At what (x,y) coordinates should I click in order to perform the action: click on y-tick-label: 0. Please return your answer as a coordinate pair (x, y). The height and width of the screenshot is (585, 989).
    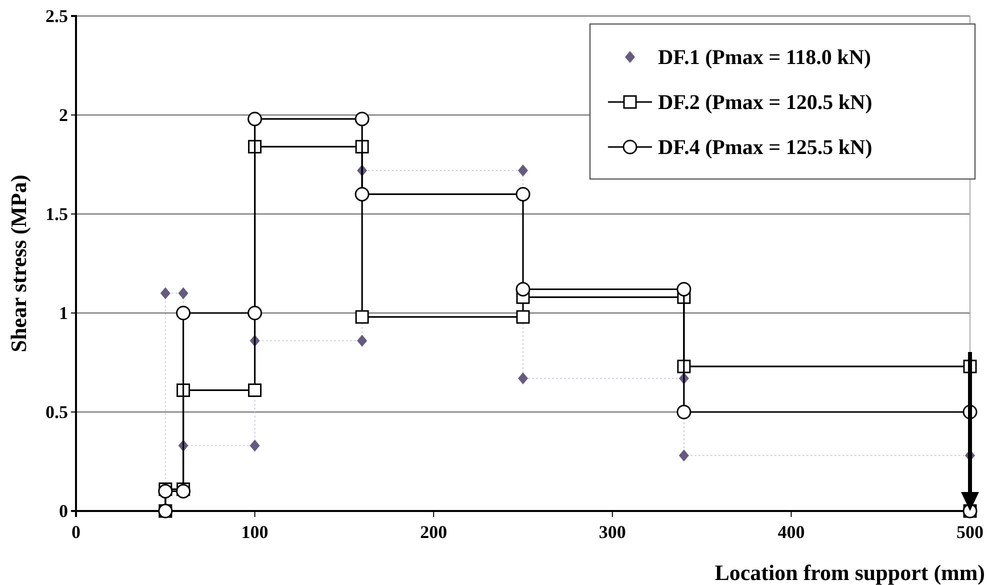
    Looking at the image, I should click on (63, 510).